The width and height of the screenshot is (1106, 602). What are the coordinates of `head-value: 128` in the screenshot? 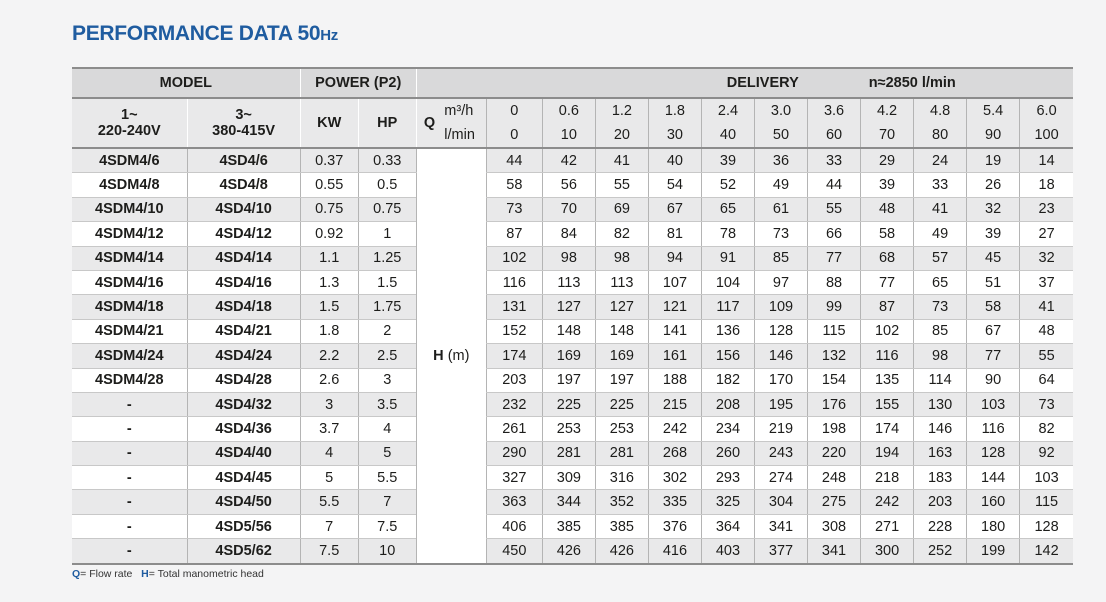 It's located at (1046, 527).